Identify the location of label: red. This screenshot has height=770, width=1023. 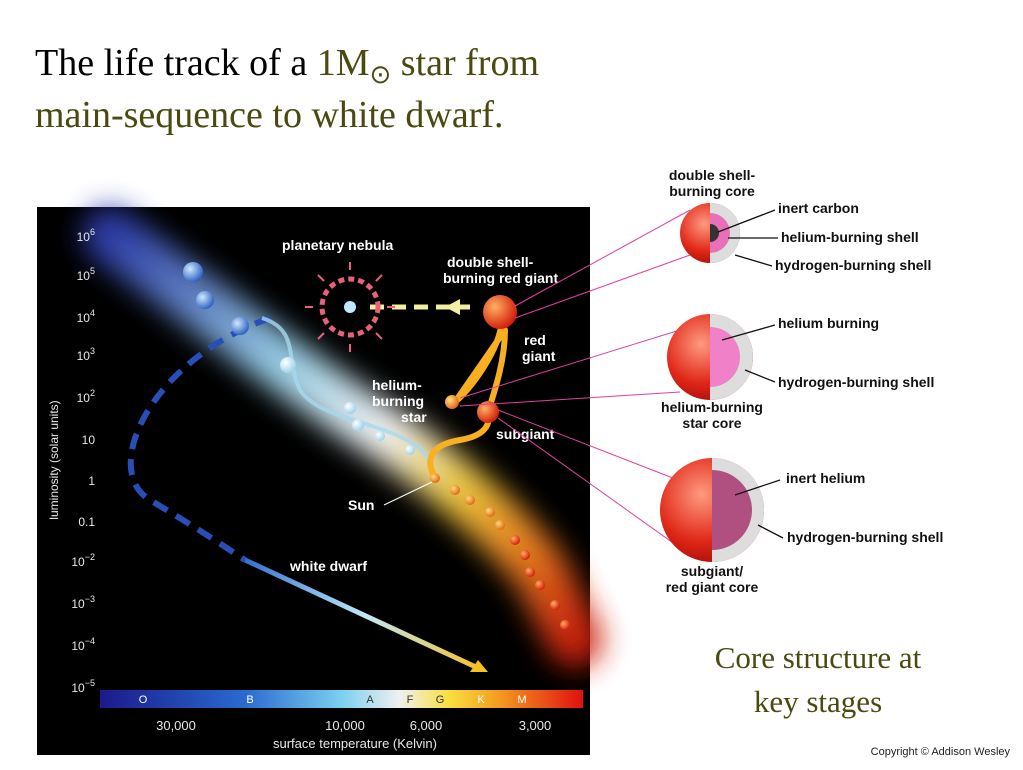
(535, 340).